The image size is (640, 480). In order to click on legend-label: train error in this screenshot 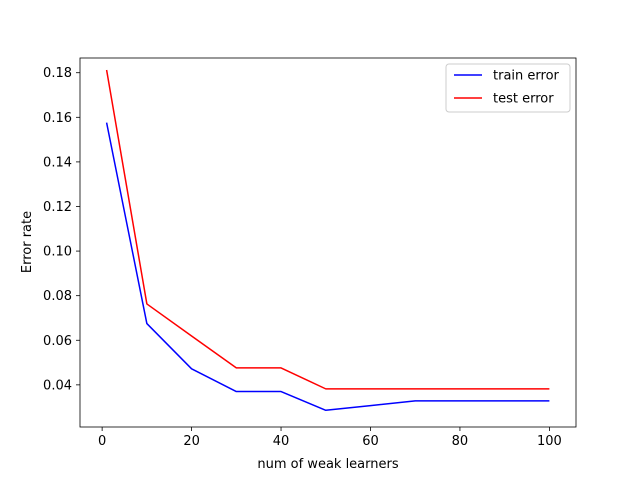, I will do `click(526, 76)`.